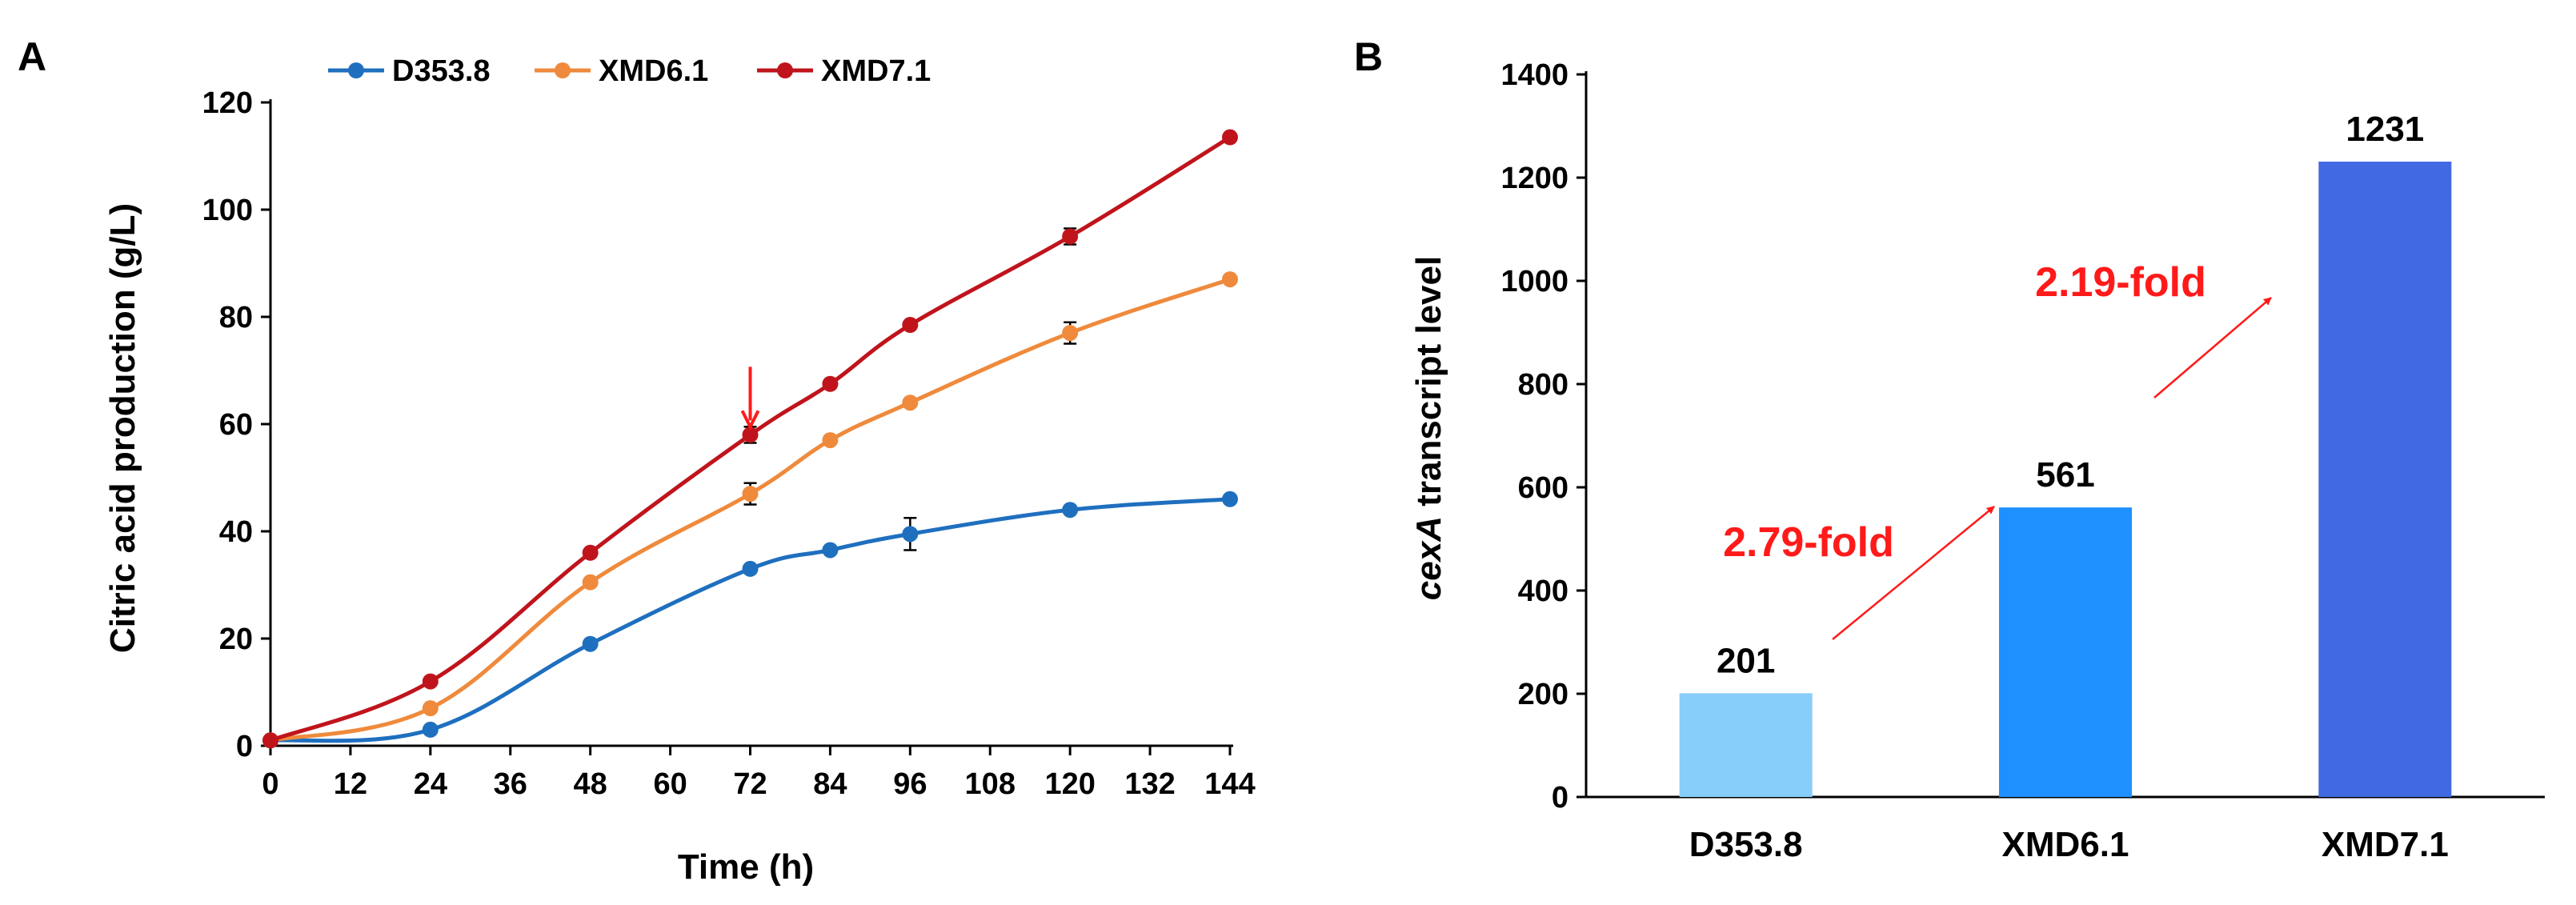  I want to click on panel-a-x-tick-label: 36, so click(510, 784).